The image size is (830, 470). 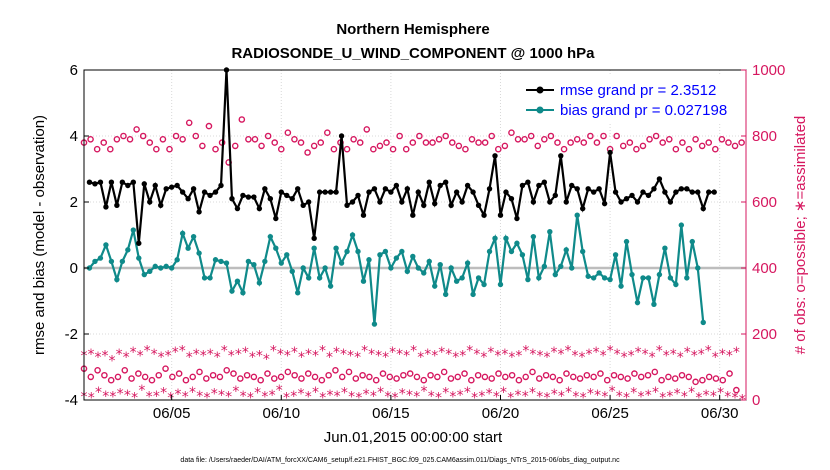 I want to click on x-tick-label: 06/10, so click(x=282, y=413).